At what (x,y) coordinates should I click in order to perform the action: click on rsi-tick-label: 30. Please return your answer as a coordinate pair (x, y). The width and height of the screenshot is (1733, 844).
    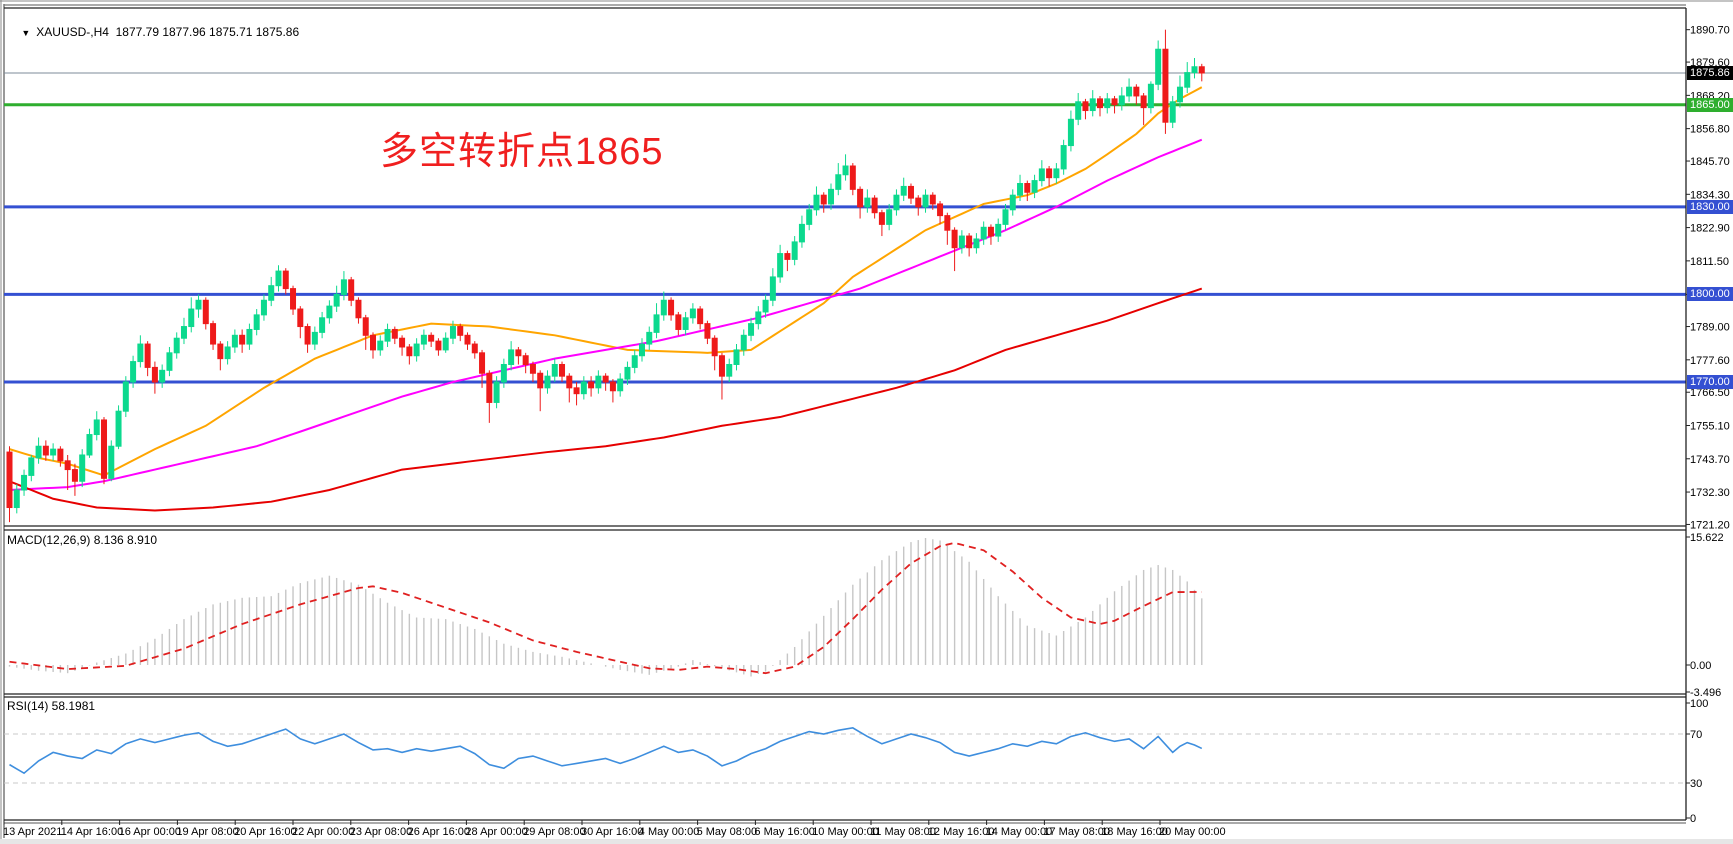
    Looking at the image, I should click on (1696, 784).